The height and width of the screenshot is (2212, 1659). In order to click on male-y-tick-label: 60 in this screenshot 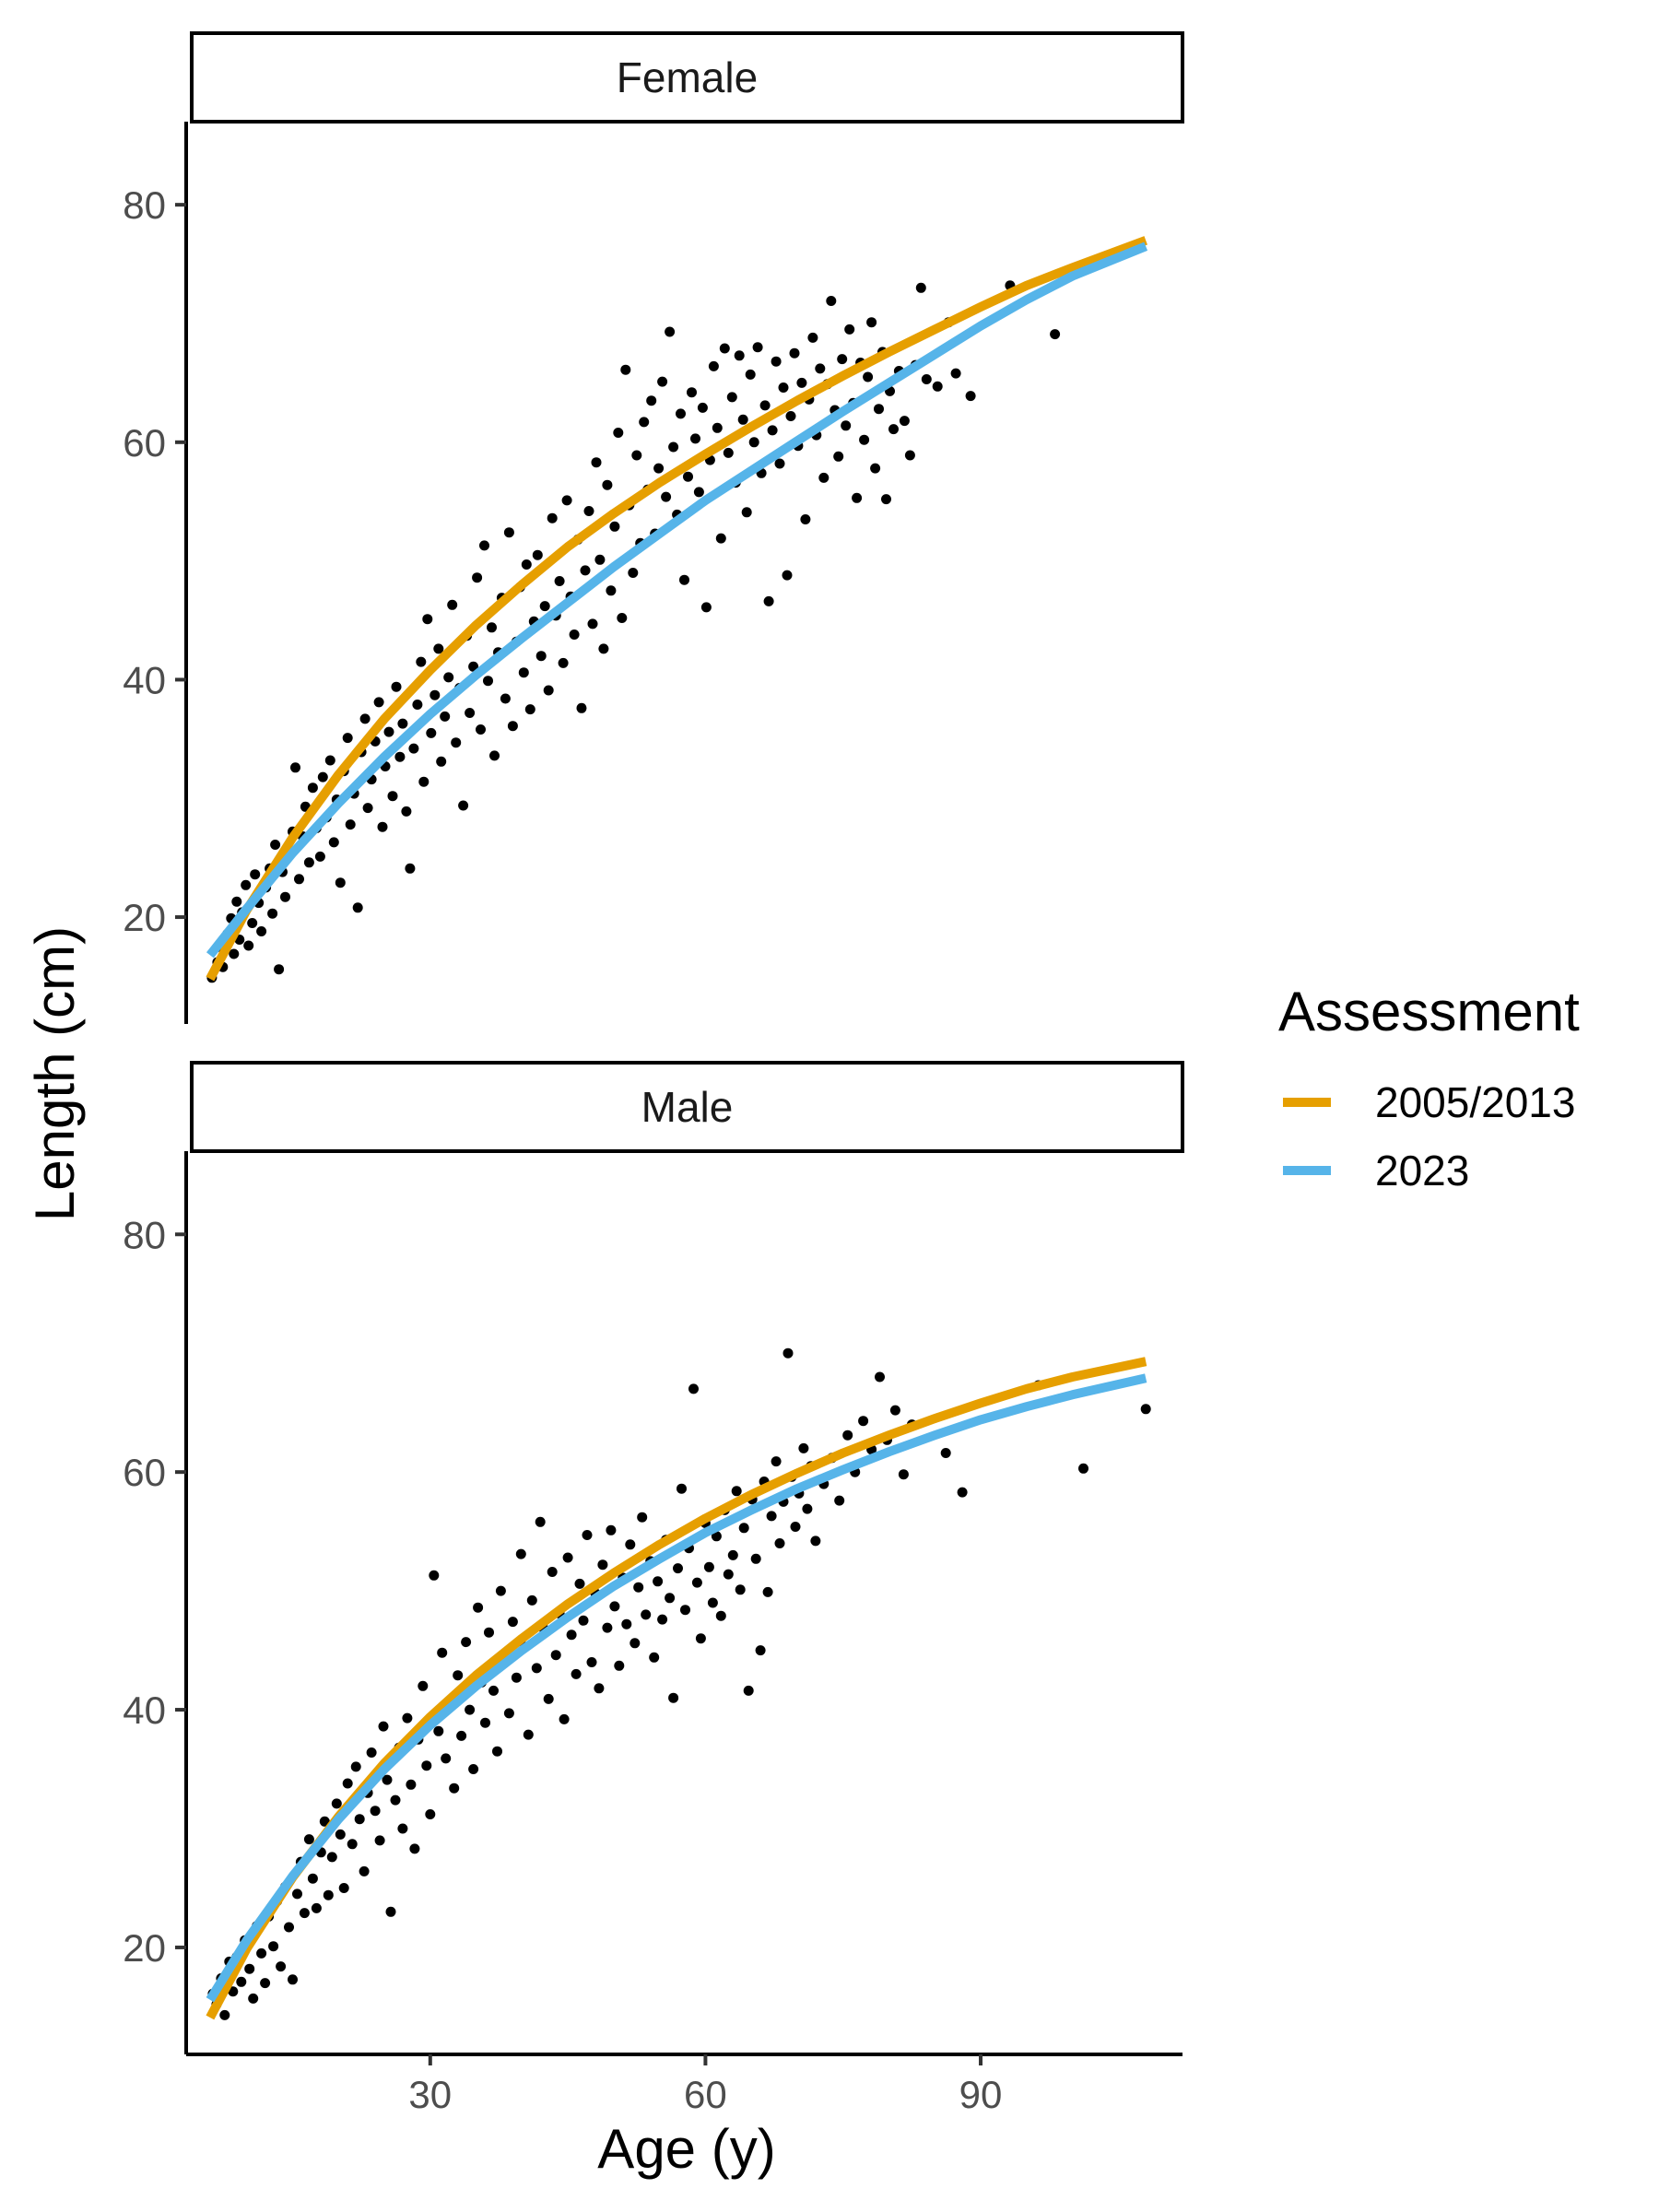, I will do `click(144, 1472)`.